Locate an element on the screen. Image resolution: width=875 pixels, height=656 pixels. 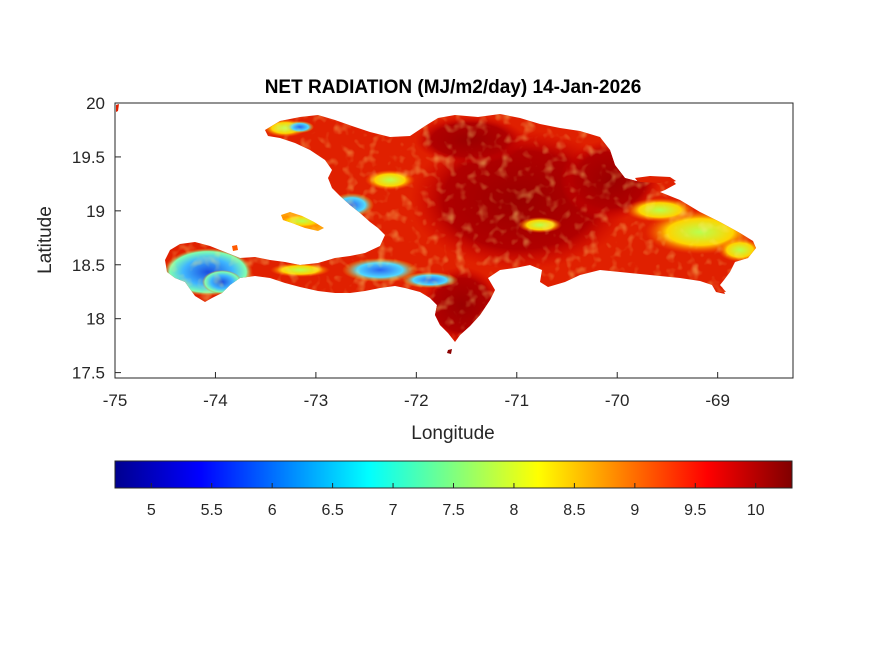
x-axis-ticks: -75 -74 -73 -72 -71 -70 -69 is located at coordinates (416, 391).